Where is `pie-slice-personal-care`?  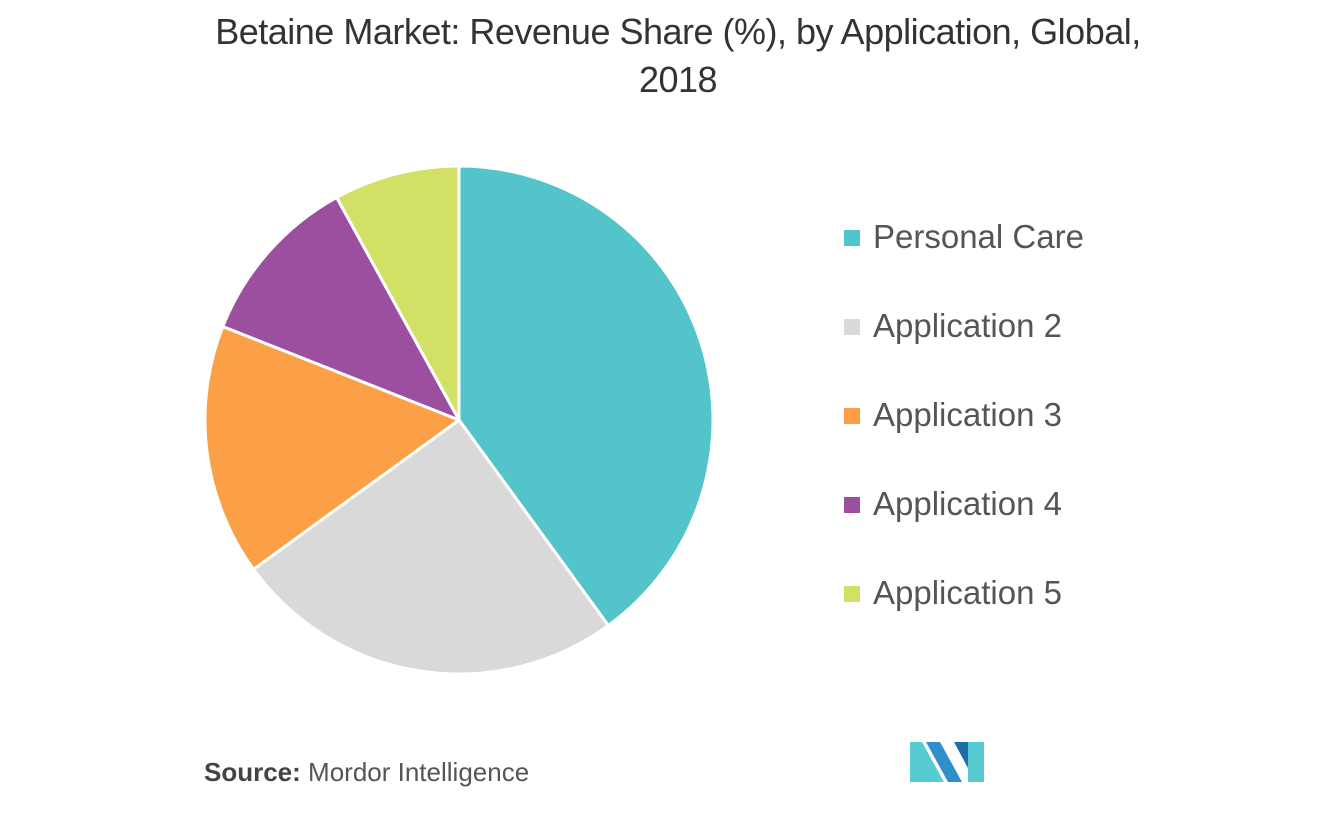 pie-slice-personal-care is located at coordinates (586, 395).